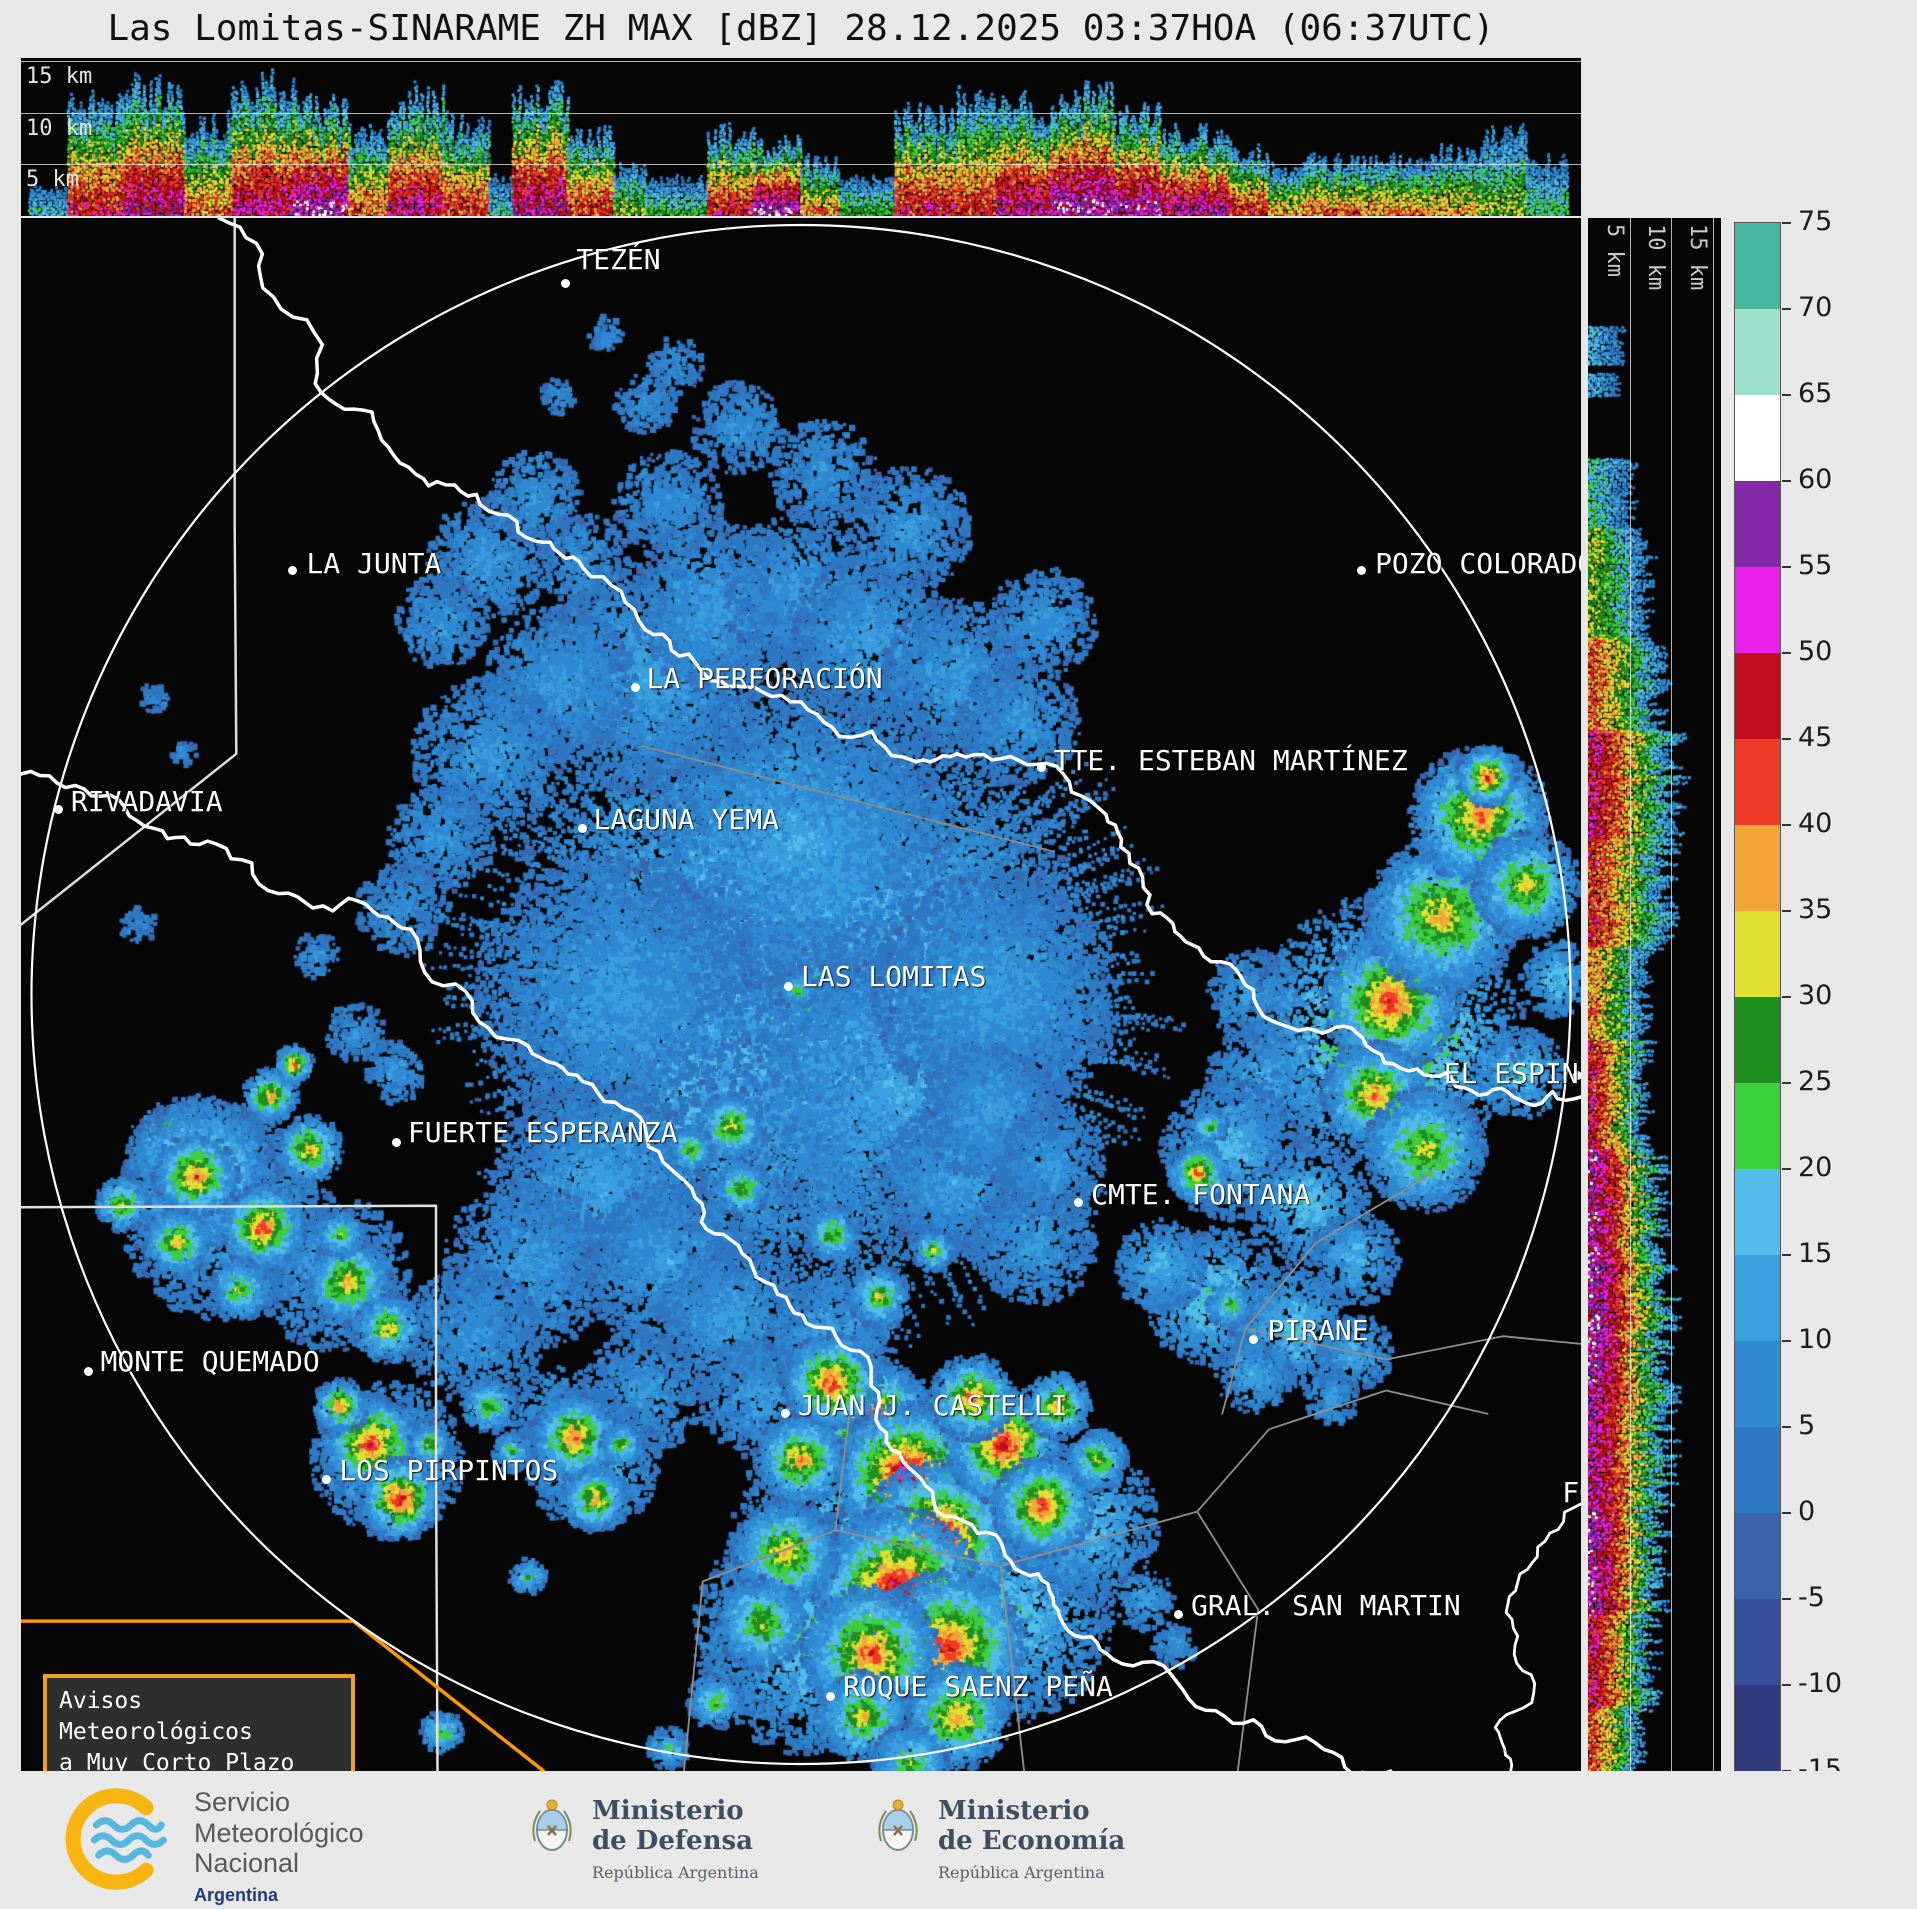 The height and width of the screenshot is (1909, 1917). What do you see at coordinates (686, 820) in the screenshot?
I see `place-label: LAGUNA YEMA` at bounding box center [686, 820].